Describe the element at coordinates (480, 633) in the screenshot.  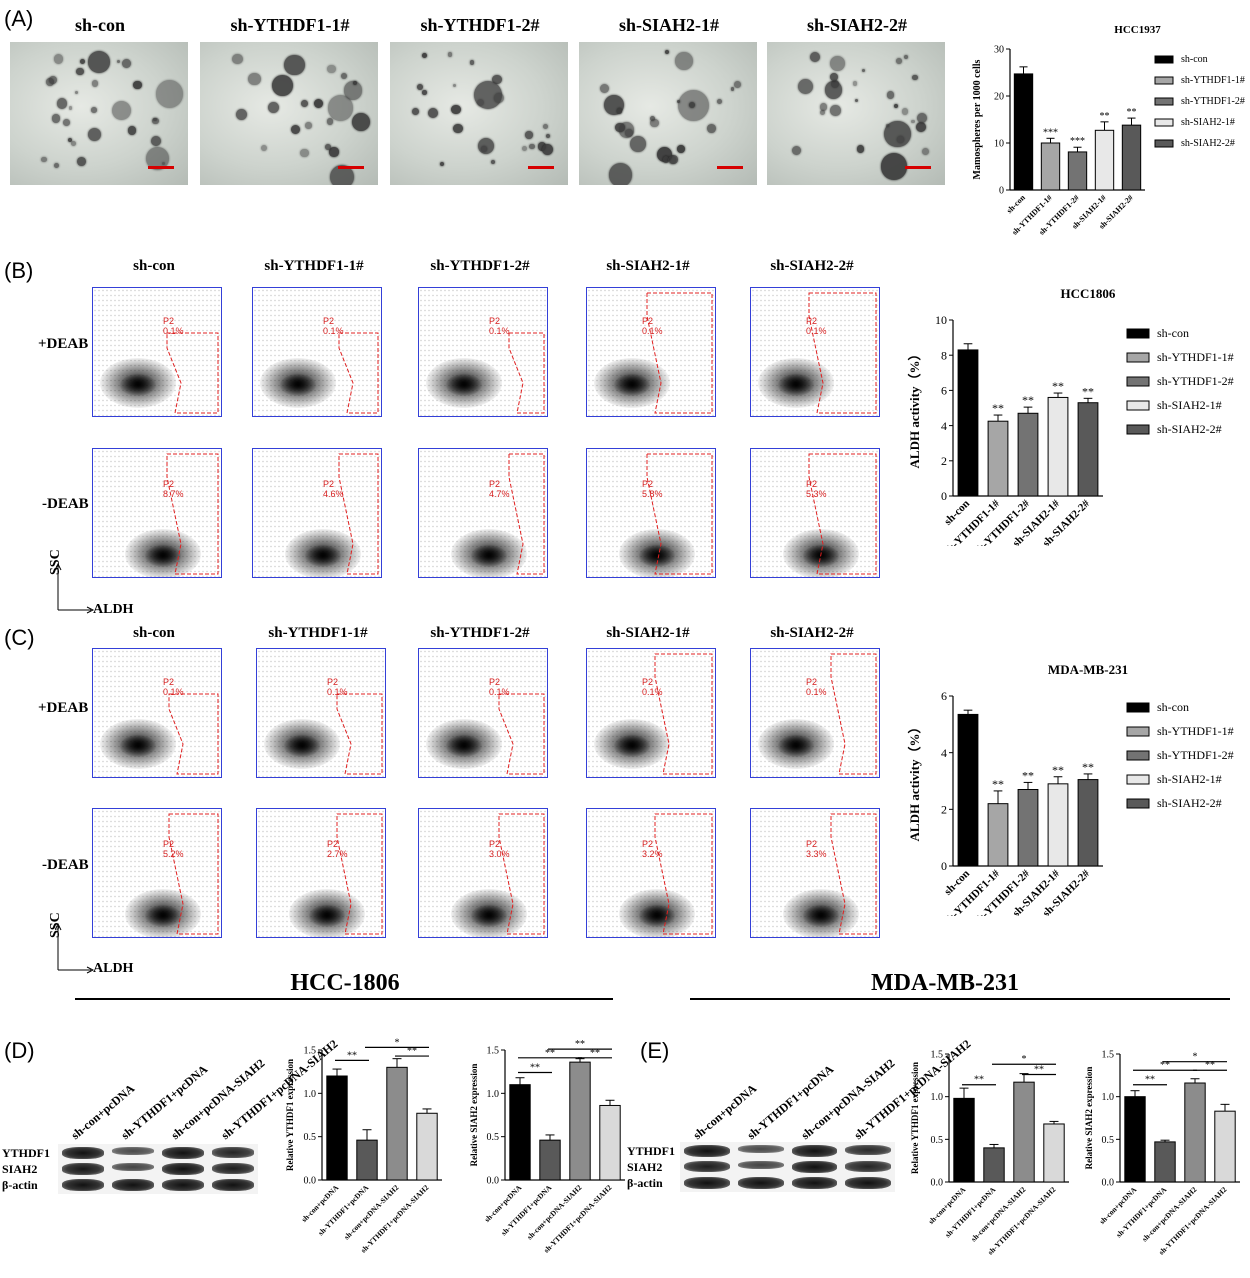
I see `flow-column-title: sh-YTHDF1-2#` at that location.